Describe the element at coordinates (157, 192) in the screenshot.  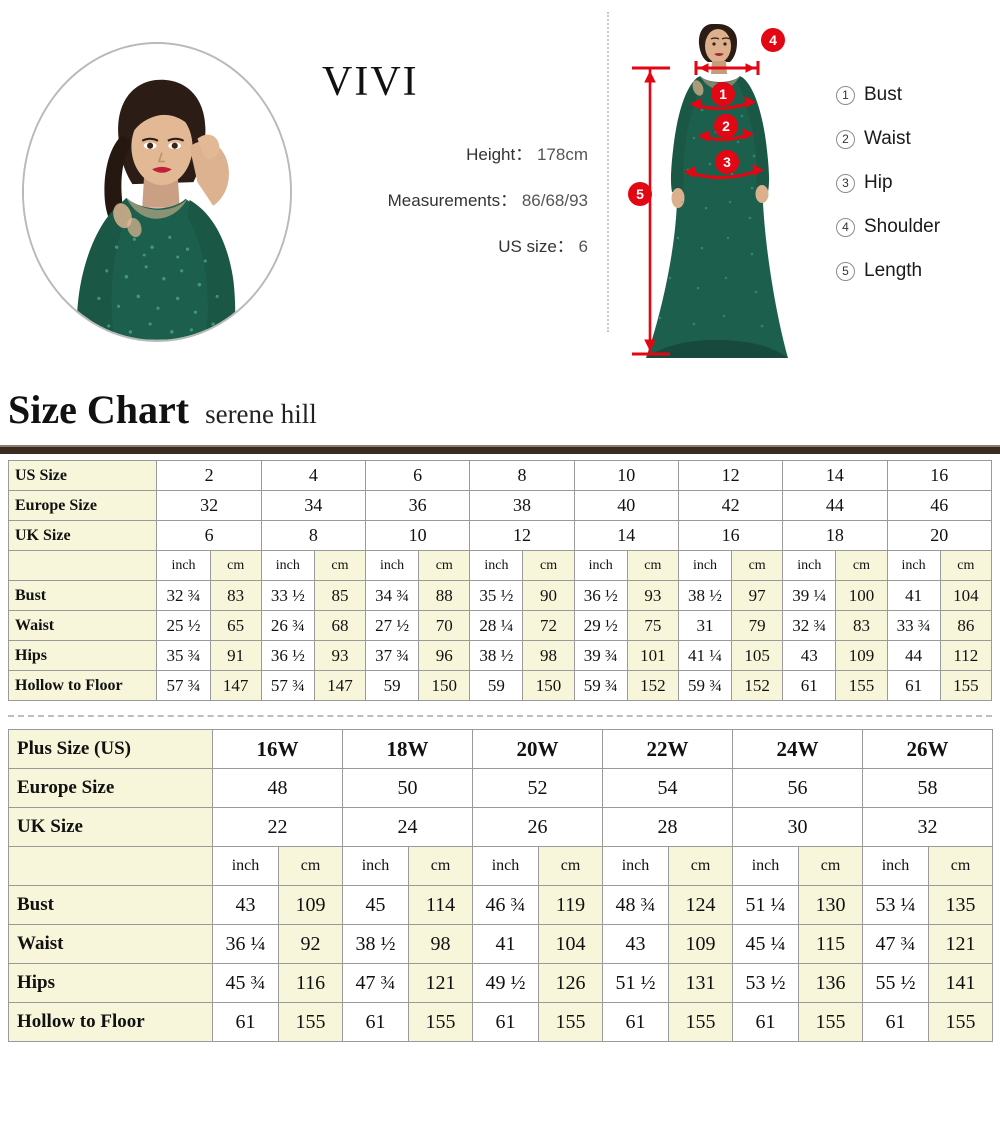
I see `model-photo-illustration` at that location.